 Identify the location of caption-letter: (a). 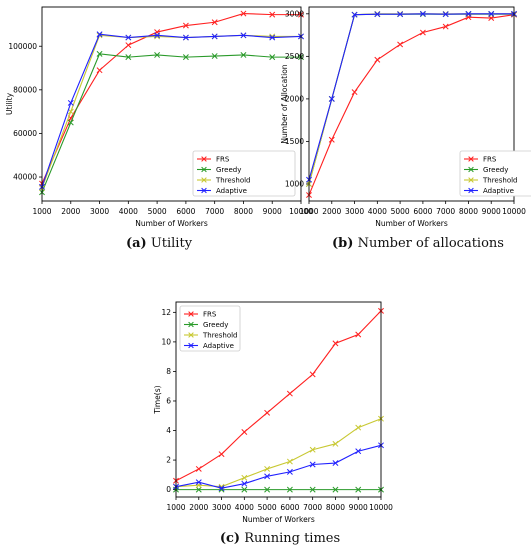
(136, 243).